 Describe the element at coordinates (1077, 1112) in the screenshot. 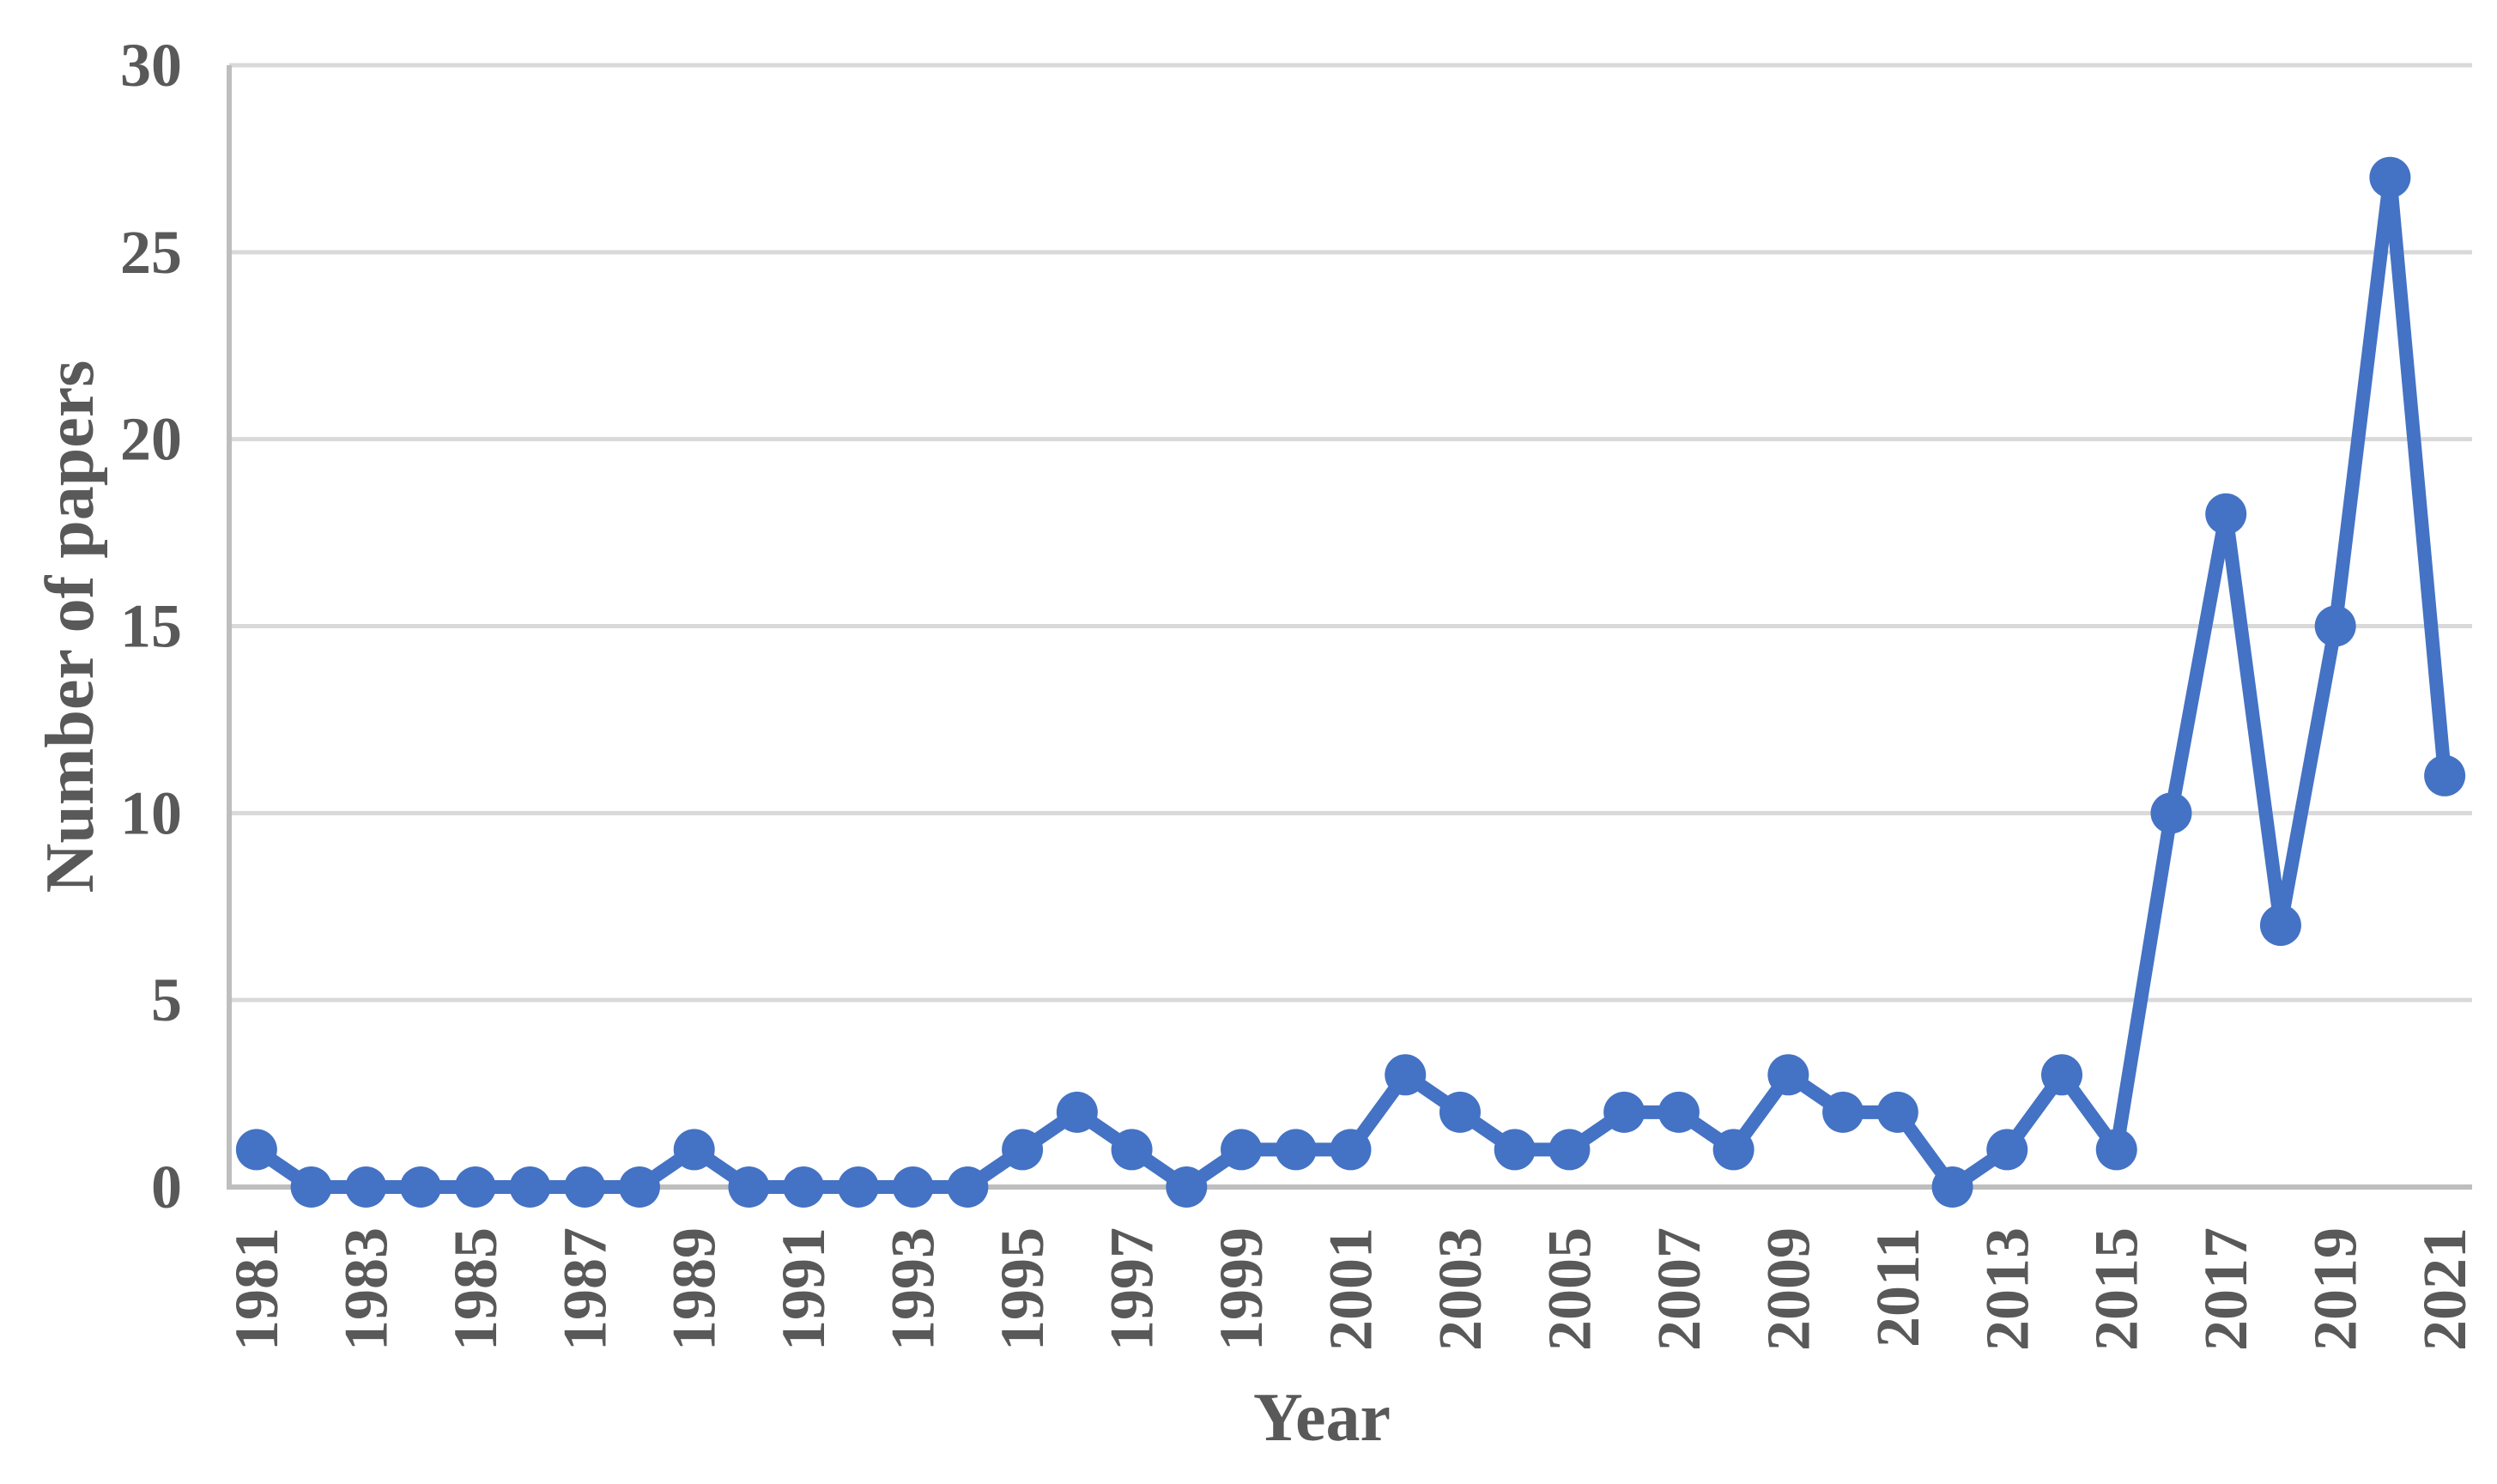

I see `data-point-1996` at that location.